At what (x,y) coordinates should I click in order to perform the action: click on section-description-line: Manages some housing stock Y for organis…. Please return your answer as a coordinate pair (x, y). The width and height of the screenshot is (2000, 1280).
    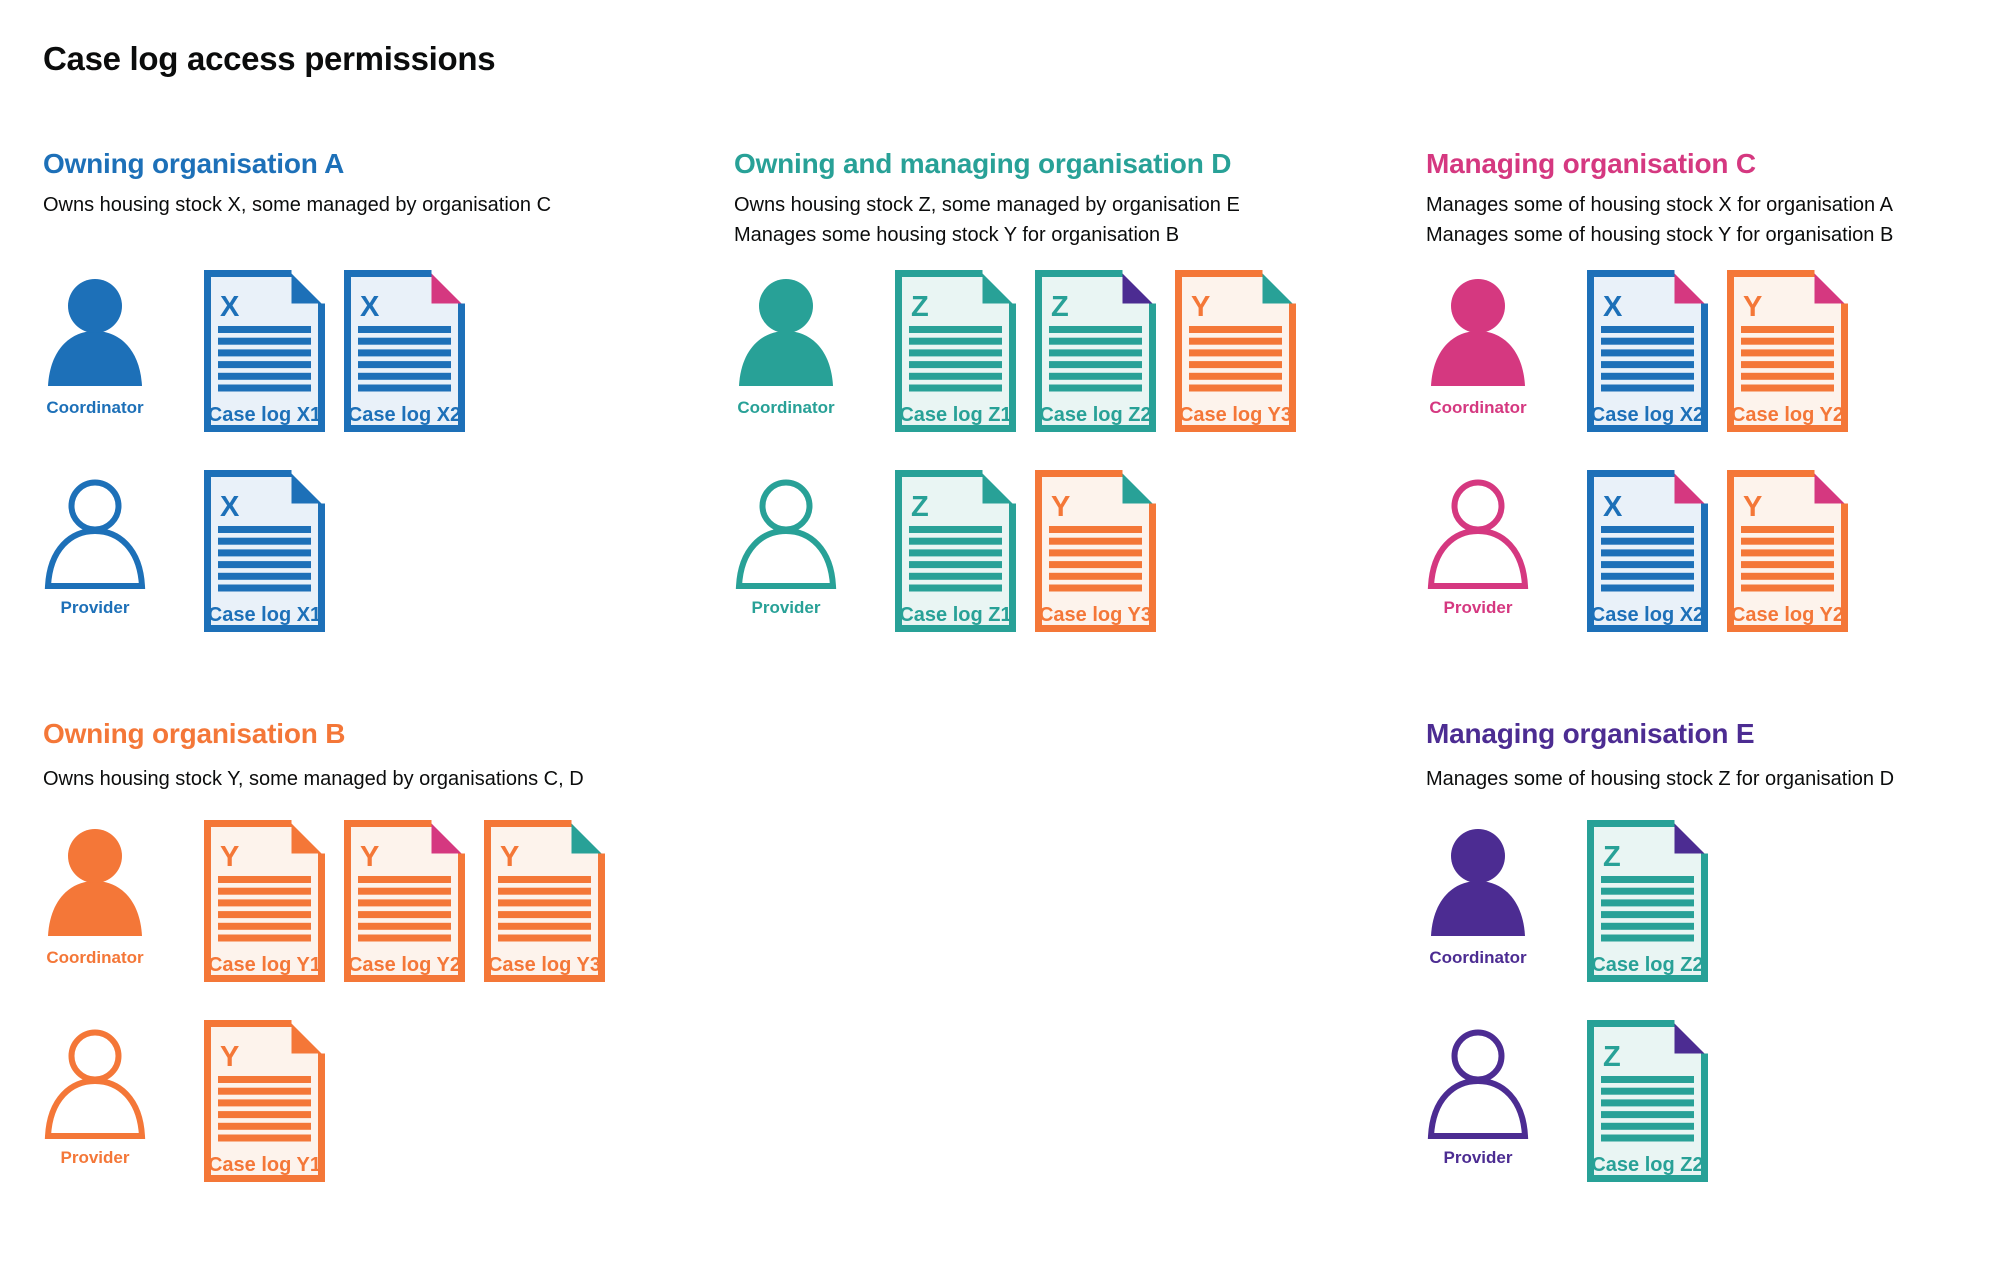
    Looking at the image, I should click on (957, 235).